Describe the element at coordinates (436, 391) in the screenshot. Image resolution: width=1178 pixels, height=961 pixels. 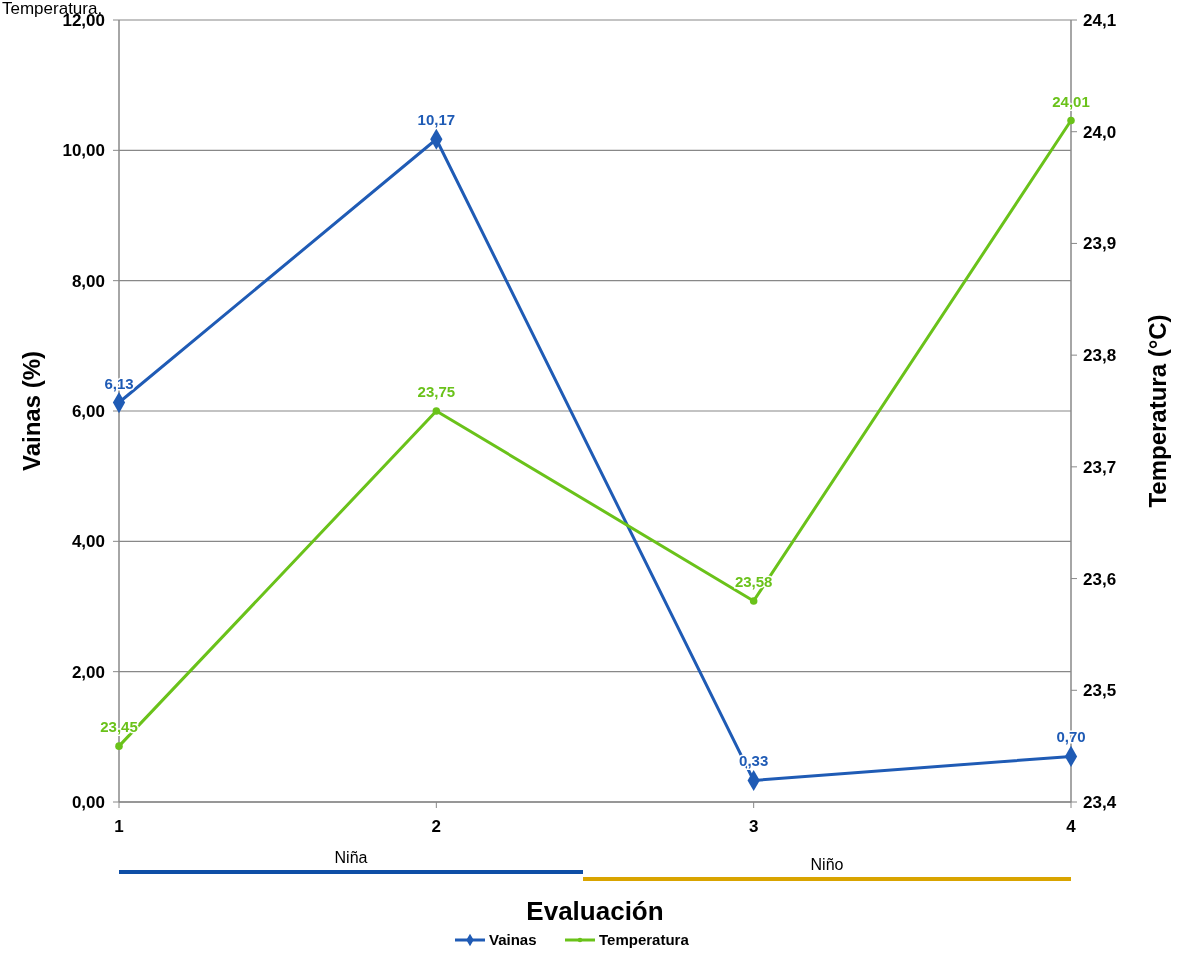
I see `data-label: 23,75` at that location.